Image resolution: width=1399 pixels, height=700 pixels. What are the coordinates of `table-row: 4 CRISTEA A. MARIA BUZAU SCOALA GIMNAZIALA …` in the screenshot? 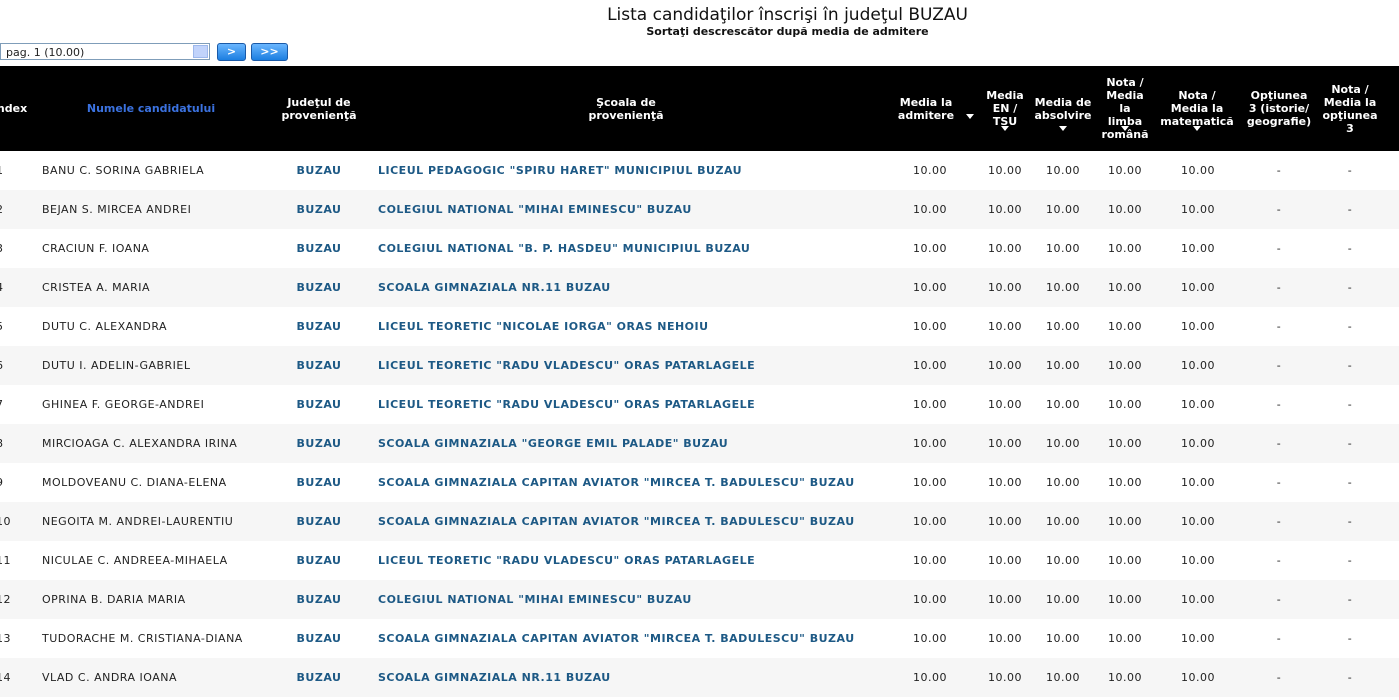 It's located at (699, 287).